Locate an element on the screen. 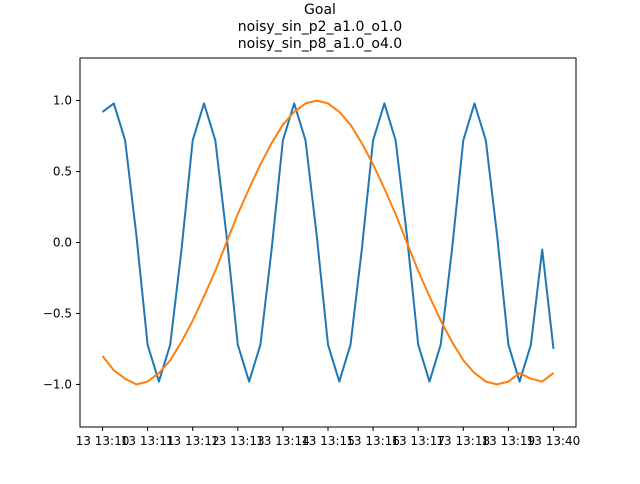 The width and height of the screenshot is (640, 484). y-tick-label: 0.5 is located at coordinates (62, 172).